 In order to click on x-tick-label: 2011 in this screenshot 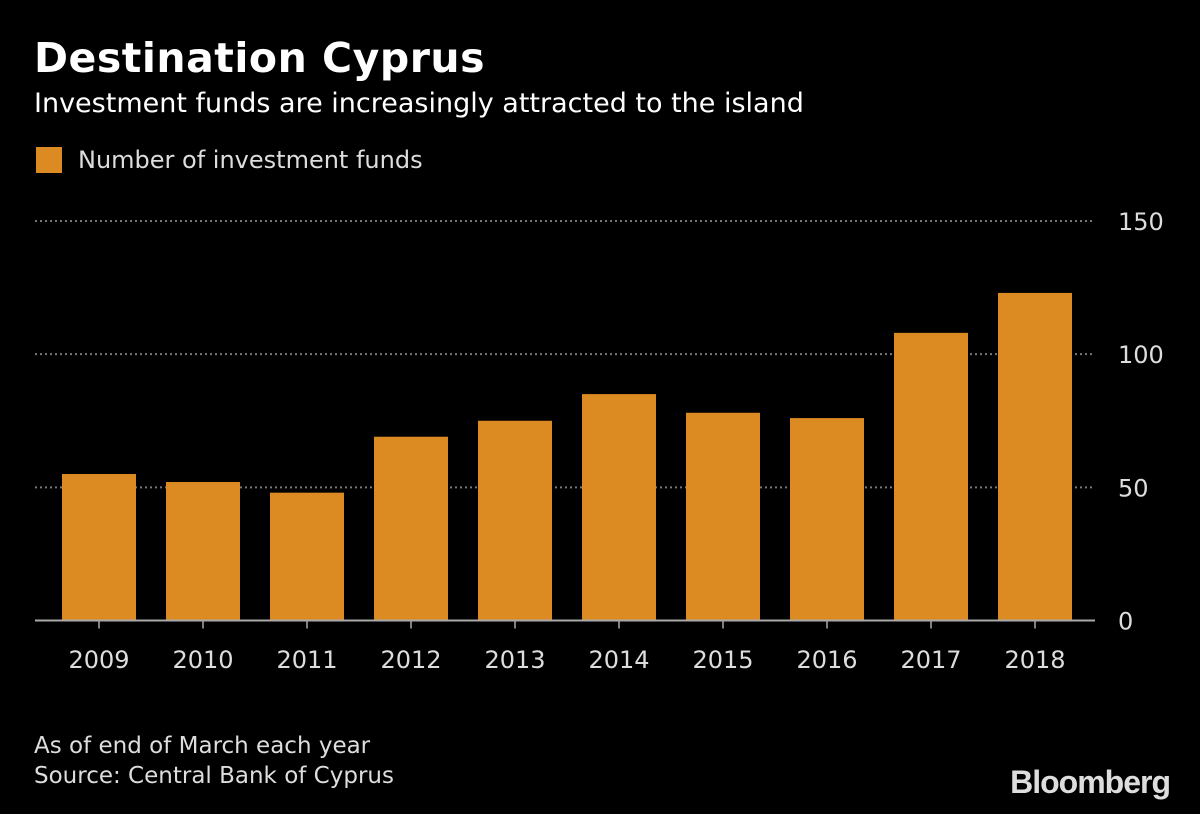, I will do `click(306, 660)`.